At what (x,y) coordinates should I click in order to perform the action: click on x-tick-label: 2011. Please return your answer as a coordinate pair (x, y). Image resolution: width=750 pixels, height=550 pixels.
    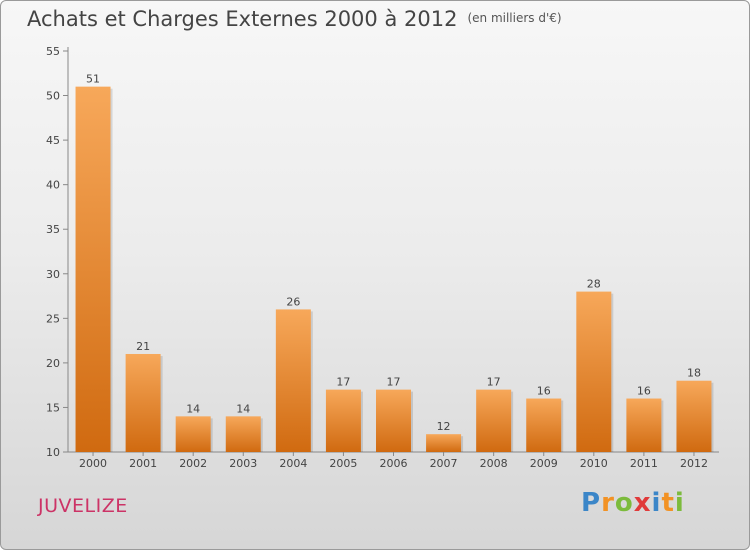
    Looking at the image, I should click on (644, 463).